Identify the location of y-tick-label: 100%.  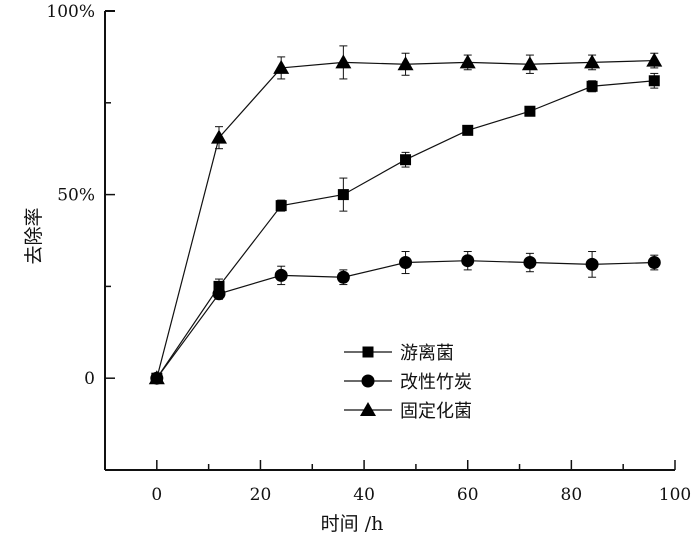
(70, 12).